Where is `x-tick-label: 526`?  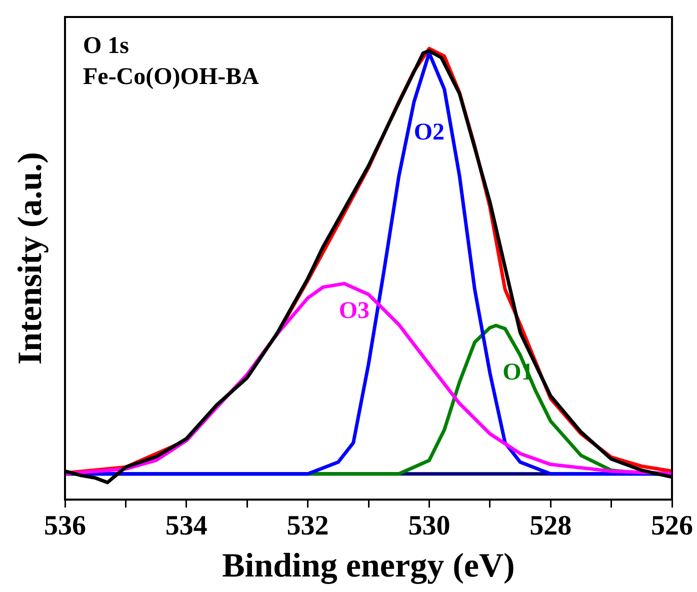
x-tick-label: 526 is located at coordinates (672, 526).